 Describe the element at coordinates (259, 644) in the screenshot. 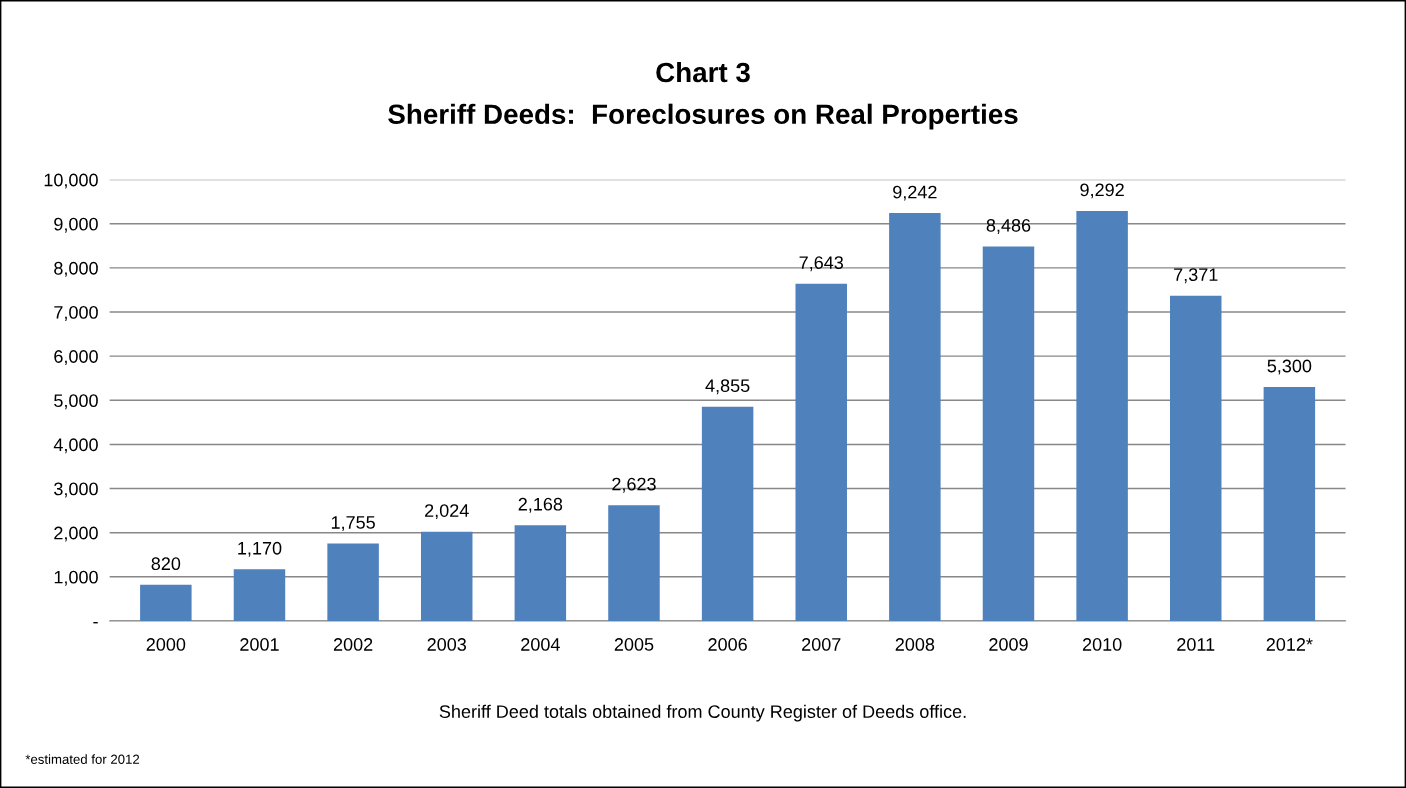

I see `x-tick-label: 2001` at that location.